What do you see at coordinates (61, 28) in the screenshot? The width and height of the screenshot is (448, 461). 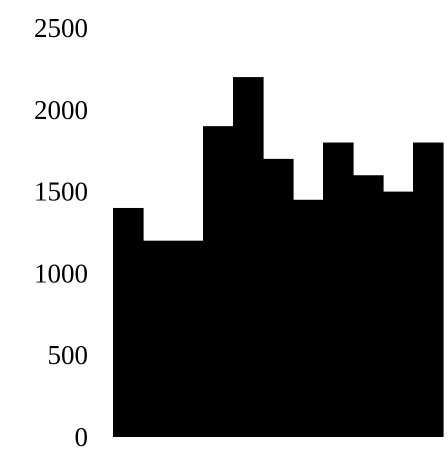 I see `y-tick-label: 2500` at bounding box center [61, 28].